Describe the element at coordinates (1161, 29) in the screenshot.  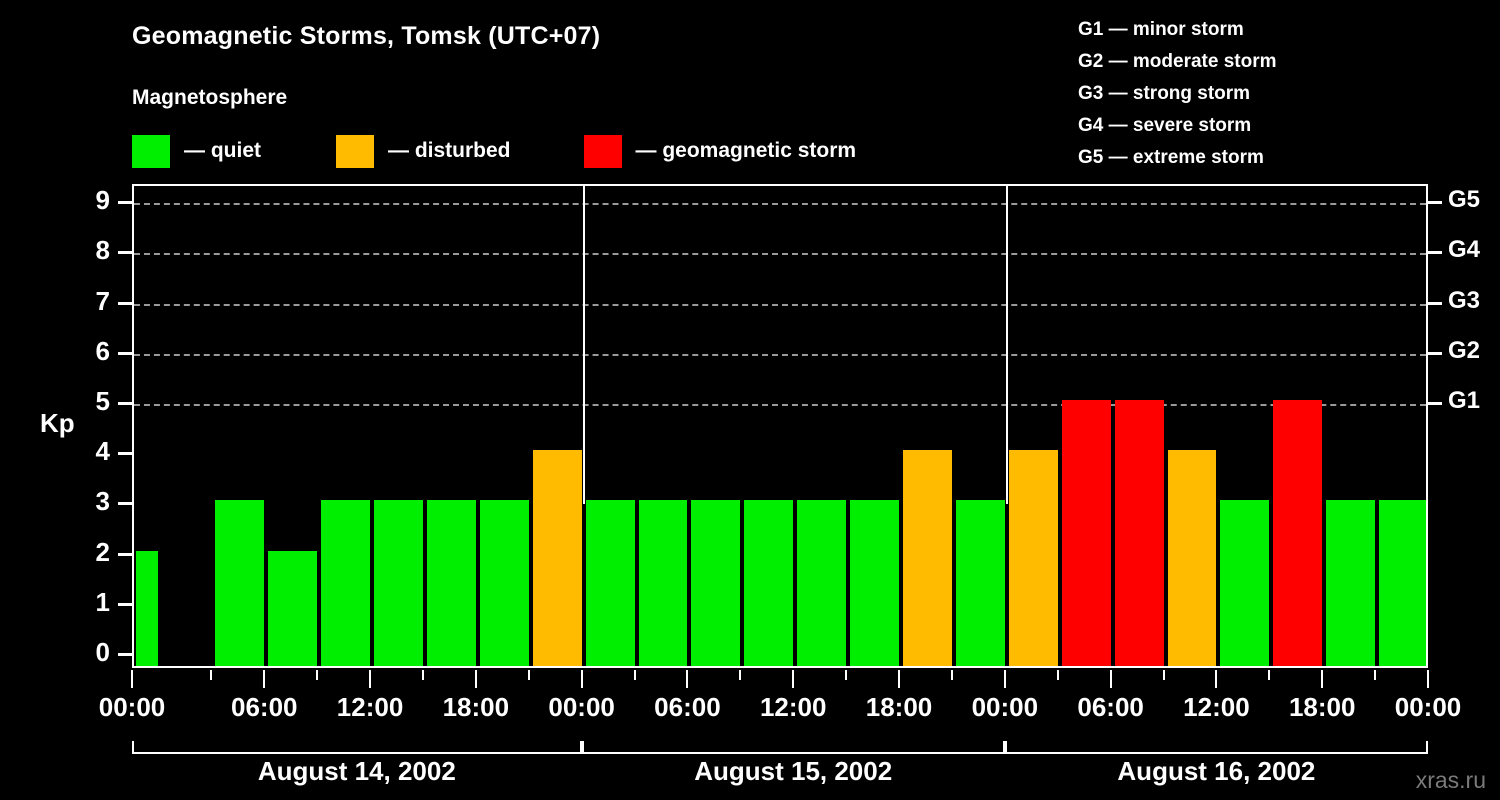
I see `g-legend-row-1: G1 — minor storm` at that location.